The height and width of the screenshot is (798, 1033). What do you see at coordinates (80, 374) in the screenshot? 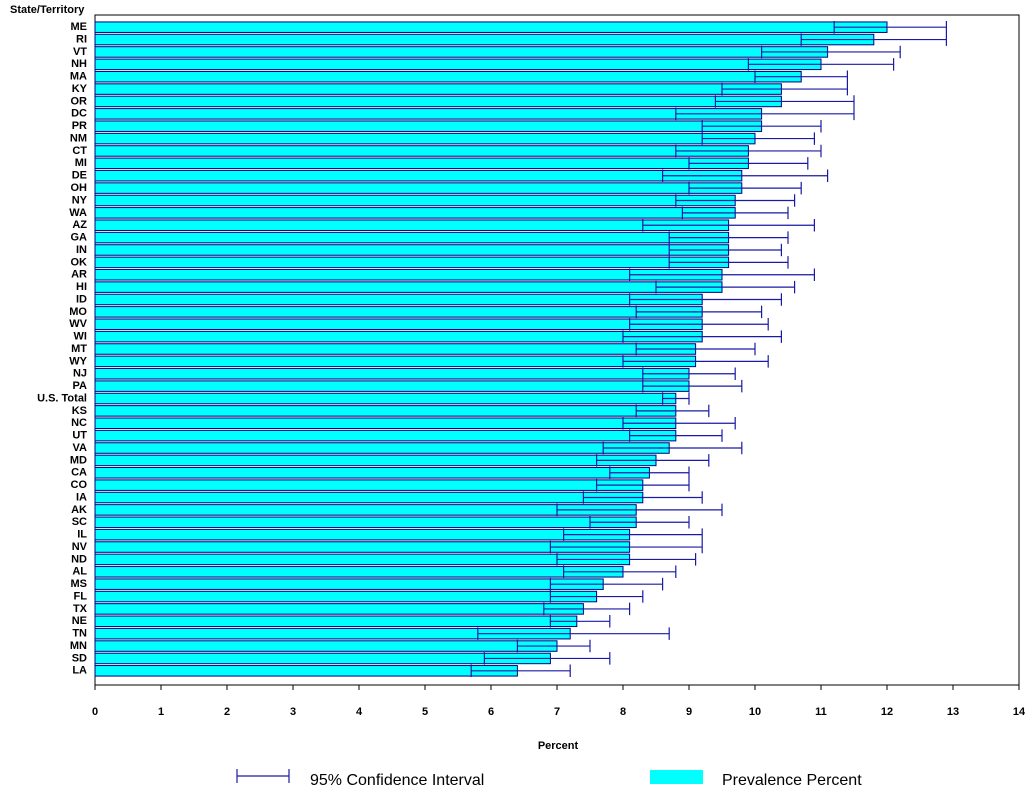
I see `y-tick-label: NJ` at bounding box center [80, 374].